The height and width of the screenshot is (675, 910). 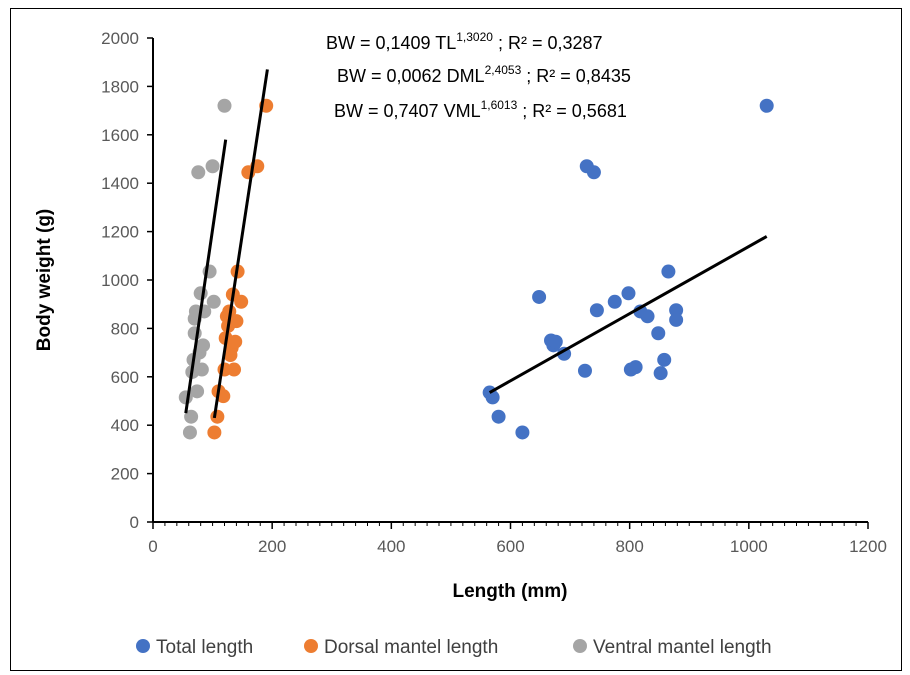 I want to click on x-tick-label: 1200, so click(x=868, y=546).